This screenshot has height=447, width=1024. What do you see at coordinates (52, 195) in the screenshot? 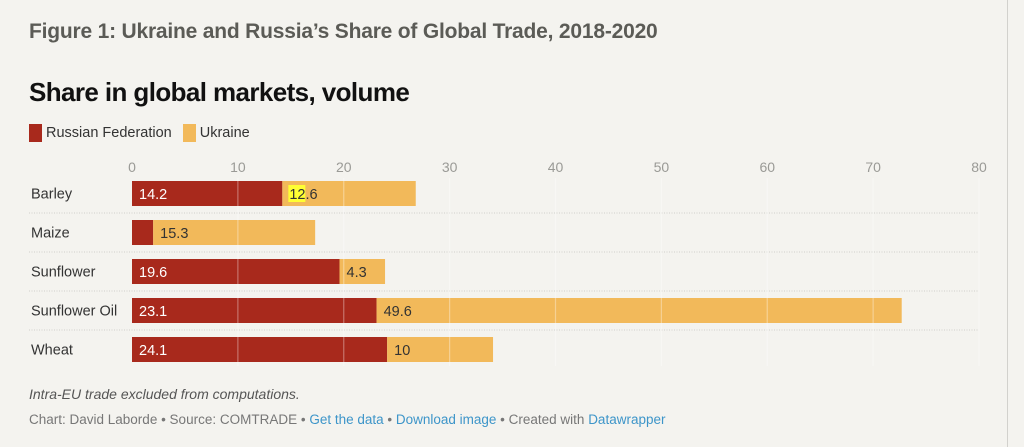
I see `category-label: Barley` at bounding box center [52, 195].